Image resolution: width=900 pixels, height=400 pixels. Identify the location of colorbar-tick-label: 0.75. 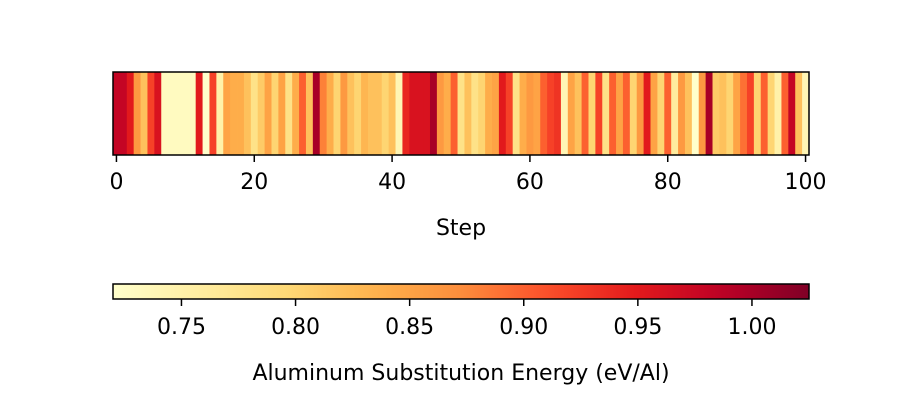
(181, 327).